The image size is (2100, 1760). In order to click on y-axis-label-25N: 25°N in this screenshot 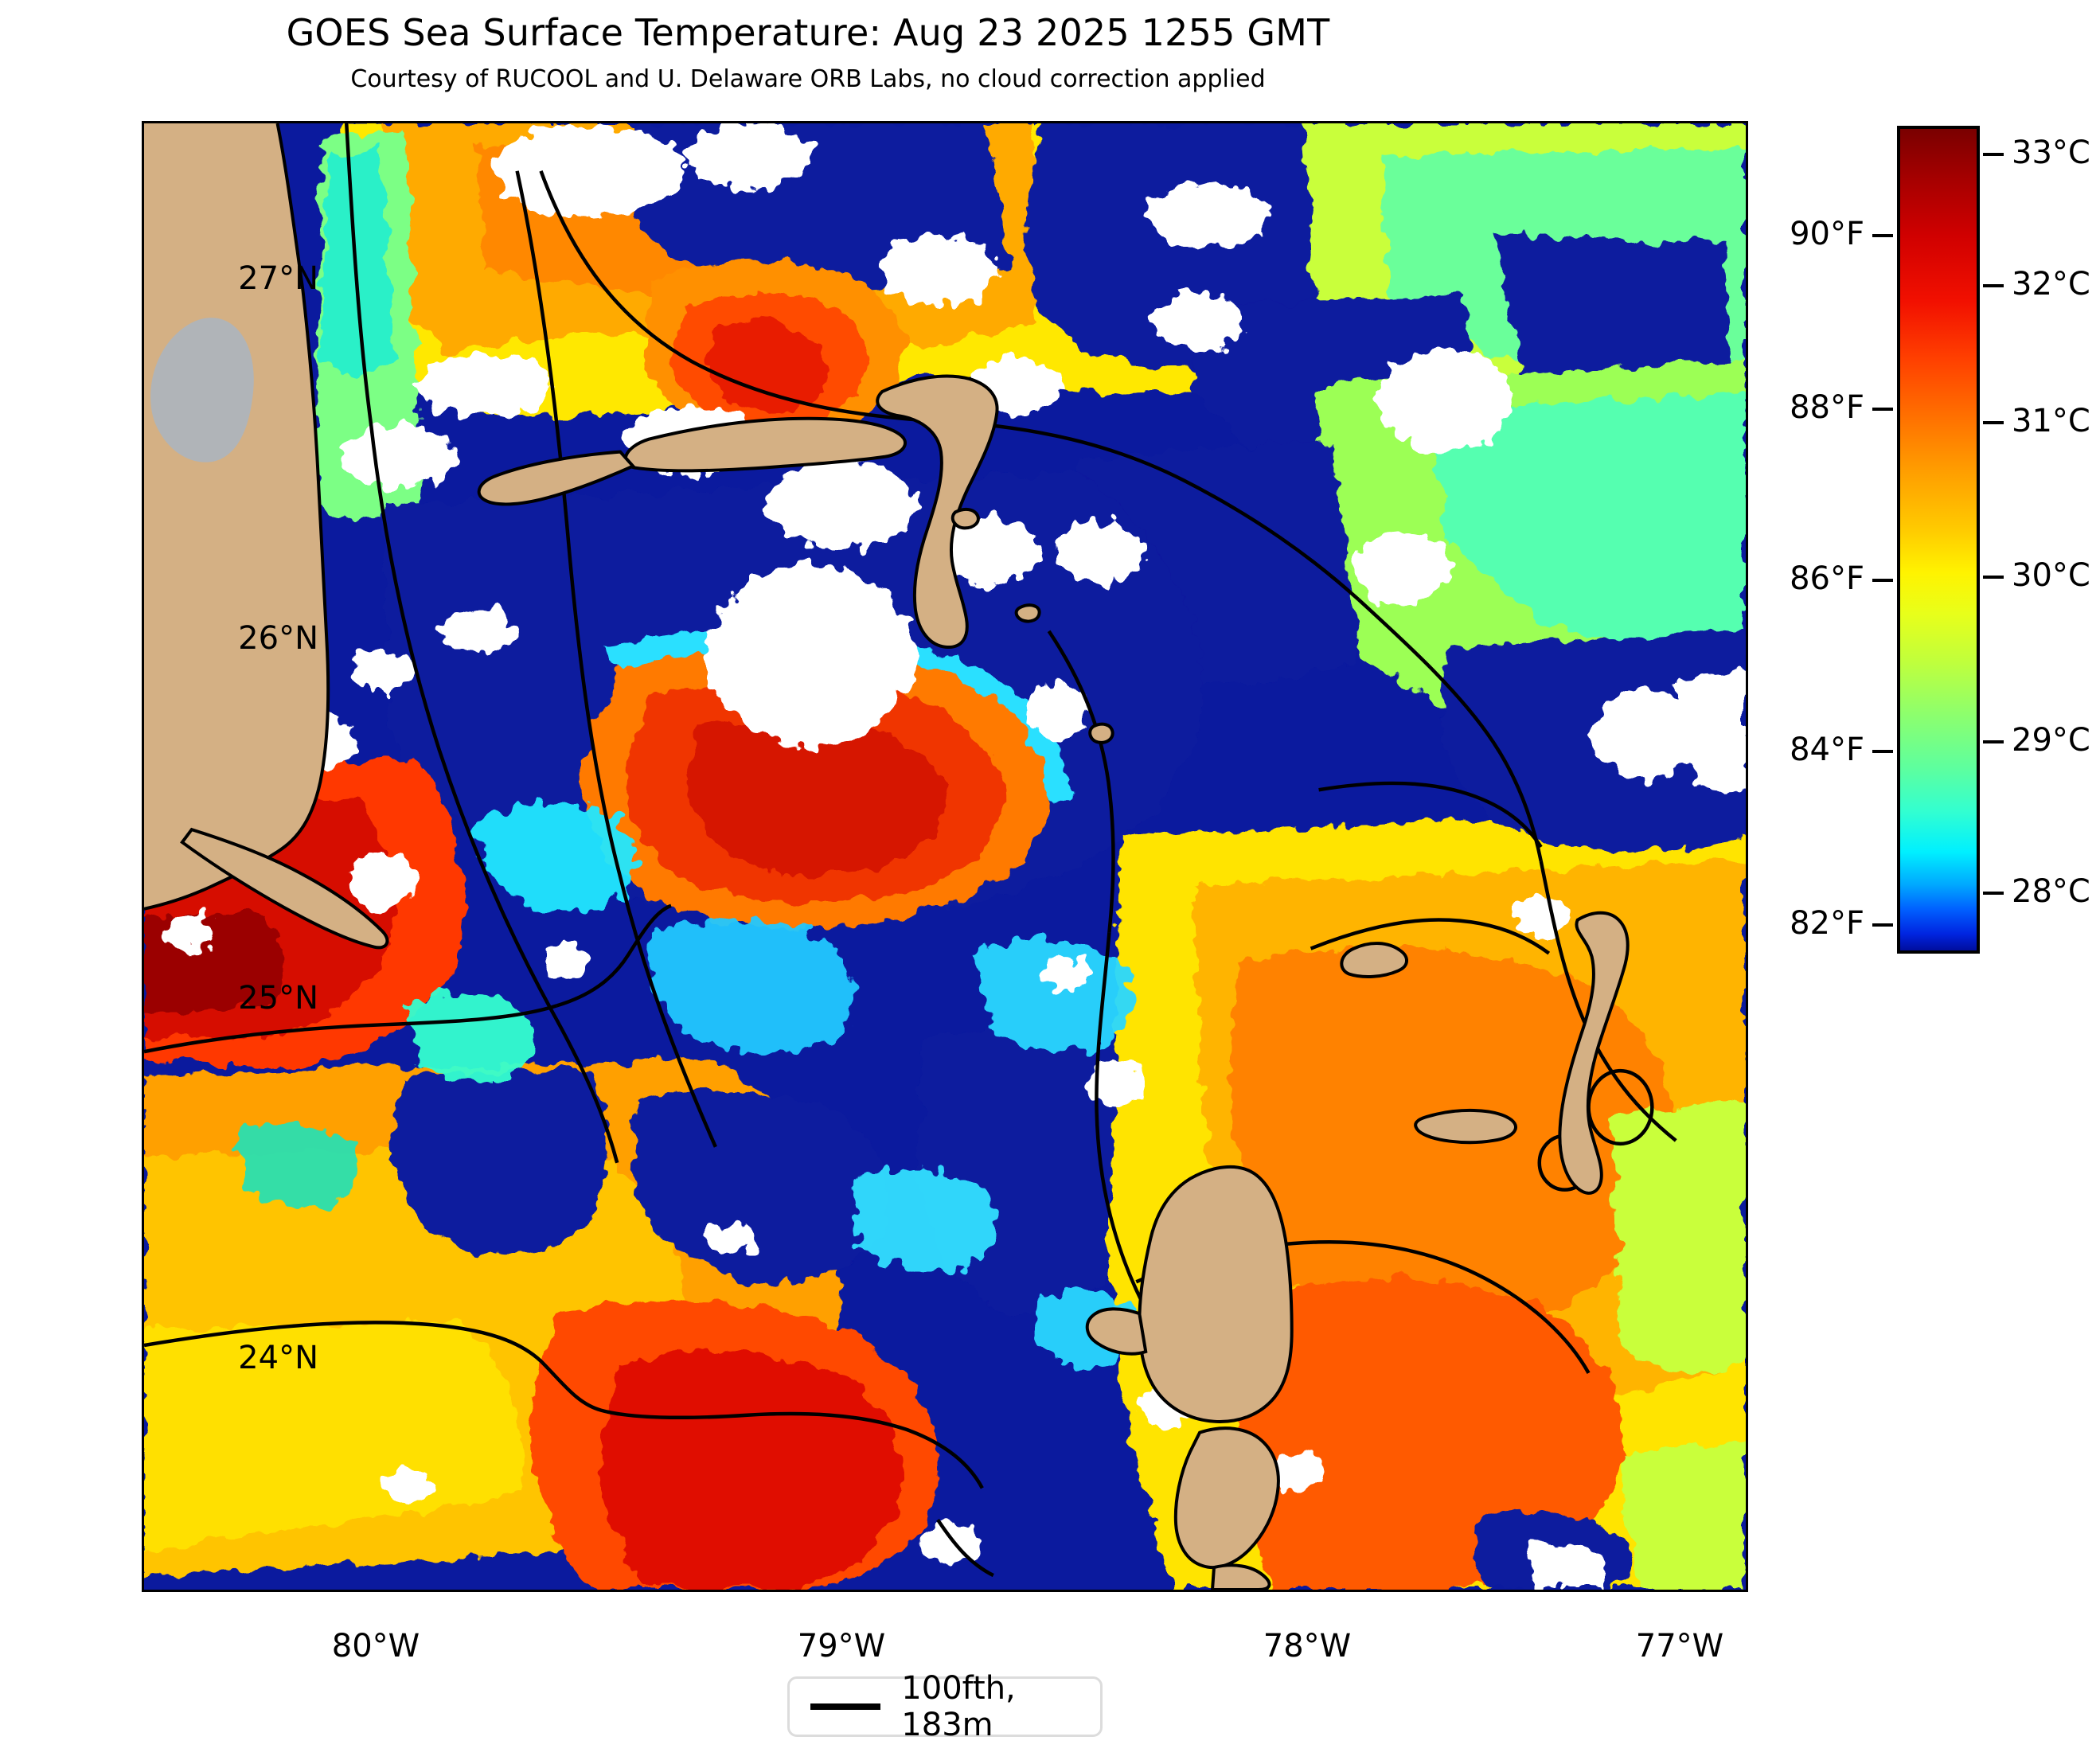, I will do `click(278, 999)`.